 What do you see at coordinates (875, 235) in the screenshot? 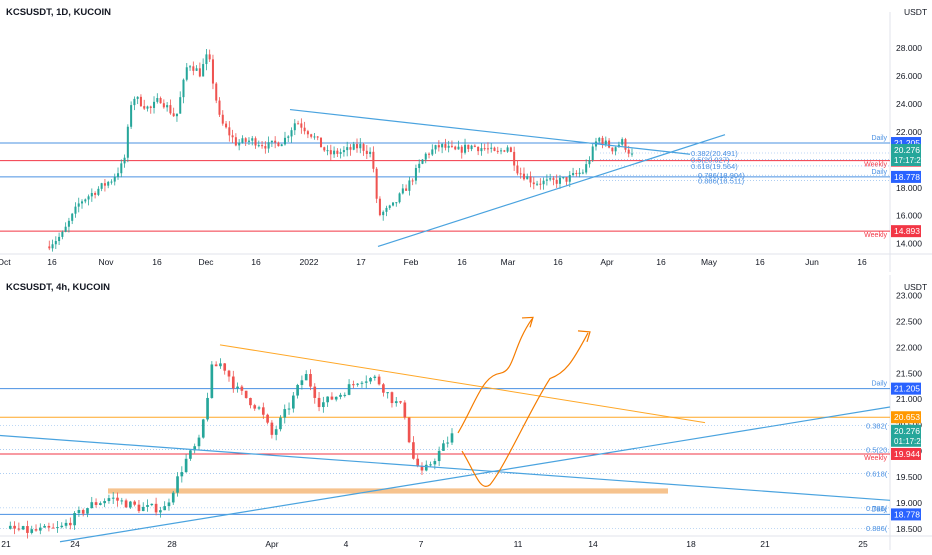
I see `level-label: Weekly` at bounding box center [875, 235].